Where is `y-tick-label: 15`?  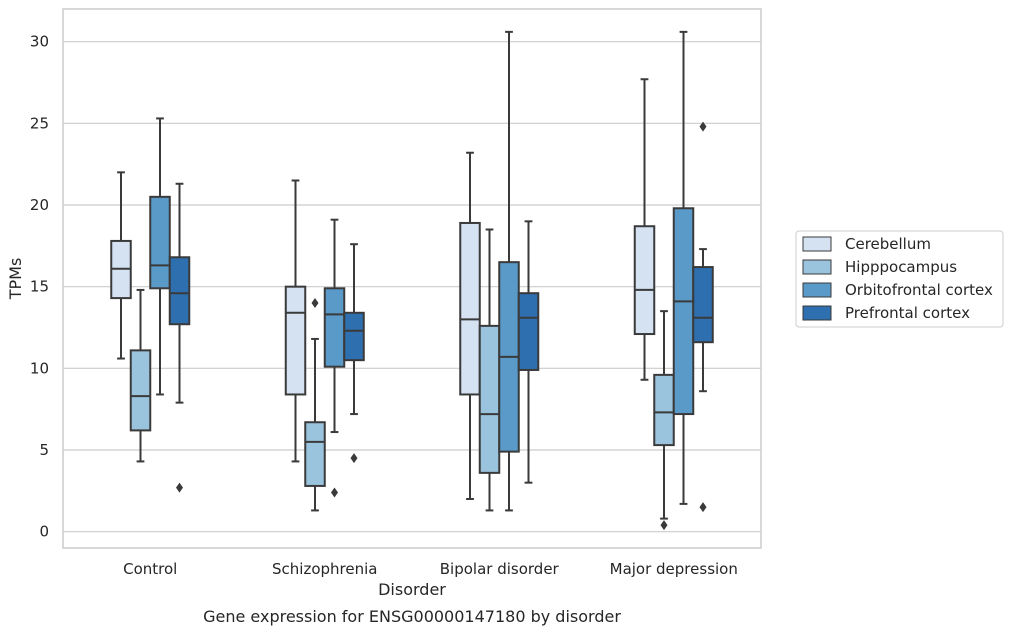
y-tick-label: 15 is located at coordinates (39, 287).